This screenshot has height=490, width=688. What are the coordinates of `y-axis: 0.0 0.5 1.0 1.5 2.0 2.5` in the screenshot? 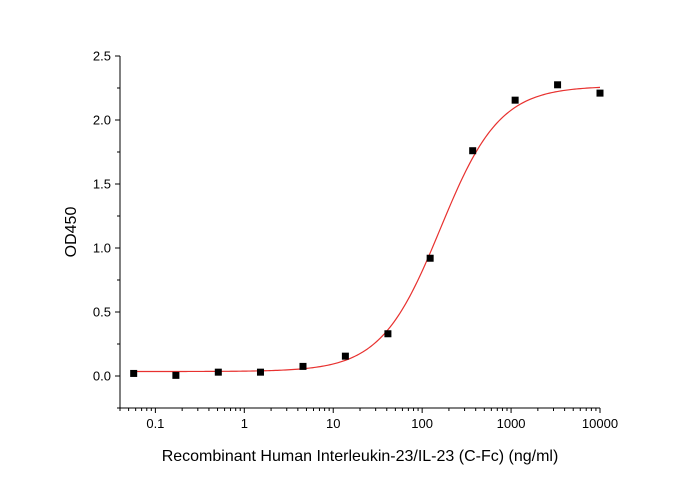 It's located at (107, 229).